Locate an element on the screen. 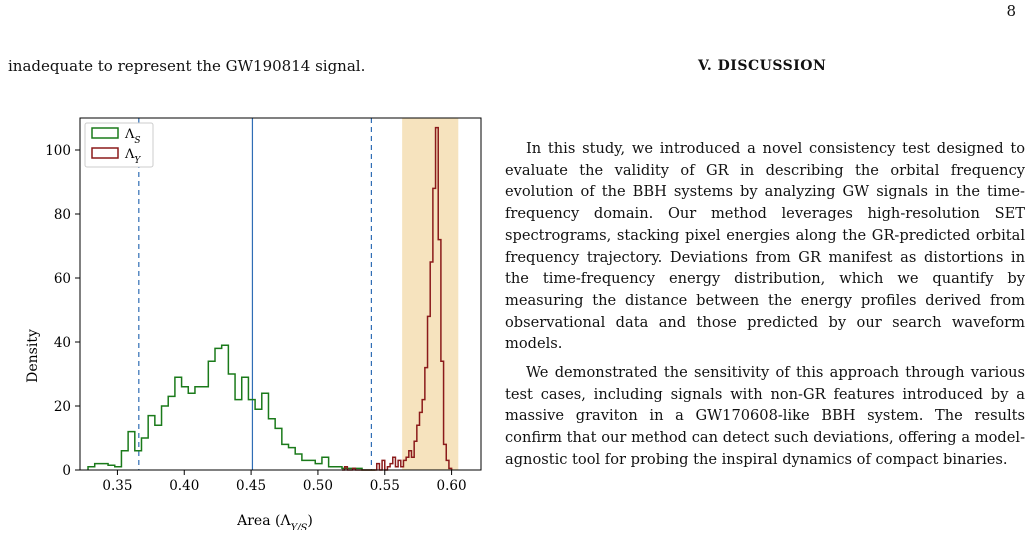 The image size is (1030, 550). y-tick-label: 20 is located at coordinates (62, 407).